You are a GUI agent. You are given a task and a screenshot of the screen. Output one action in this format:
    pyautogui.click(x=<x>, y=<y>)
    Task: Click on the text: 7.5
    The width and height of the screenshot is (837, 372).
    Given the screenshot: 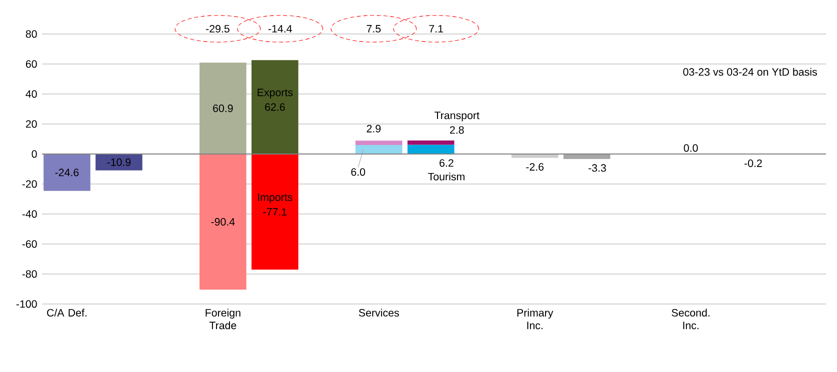 What is the action you would take?
    pyautogui.click(x=373, y=28)
    